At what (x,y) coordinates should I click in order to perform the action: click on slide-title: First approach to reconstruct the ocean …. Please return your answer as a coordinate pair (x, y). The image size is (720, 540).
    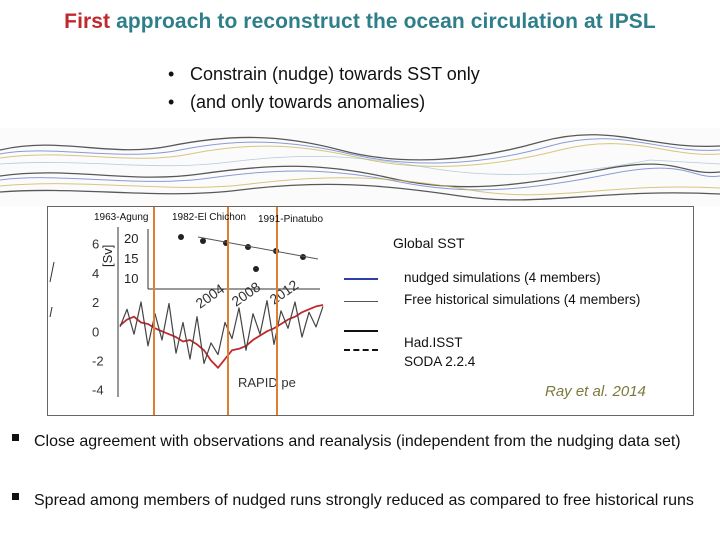
    Looking at the image, I should click on (360, 22).